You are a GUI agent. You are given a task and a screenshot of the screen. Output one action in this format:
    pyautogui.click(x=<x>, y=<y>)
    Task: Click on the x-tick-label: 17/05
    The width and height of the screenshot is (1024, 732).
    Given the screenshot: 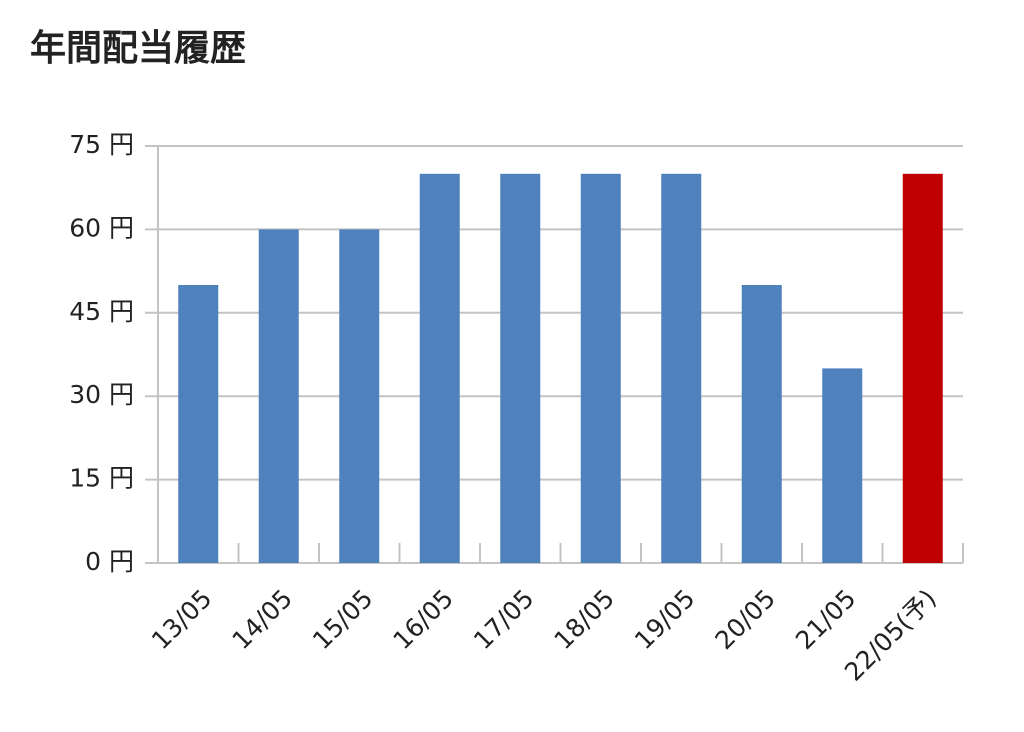 What is the action you would take?
    pyautogui.click(x=503, y=619)
    